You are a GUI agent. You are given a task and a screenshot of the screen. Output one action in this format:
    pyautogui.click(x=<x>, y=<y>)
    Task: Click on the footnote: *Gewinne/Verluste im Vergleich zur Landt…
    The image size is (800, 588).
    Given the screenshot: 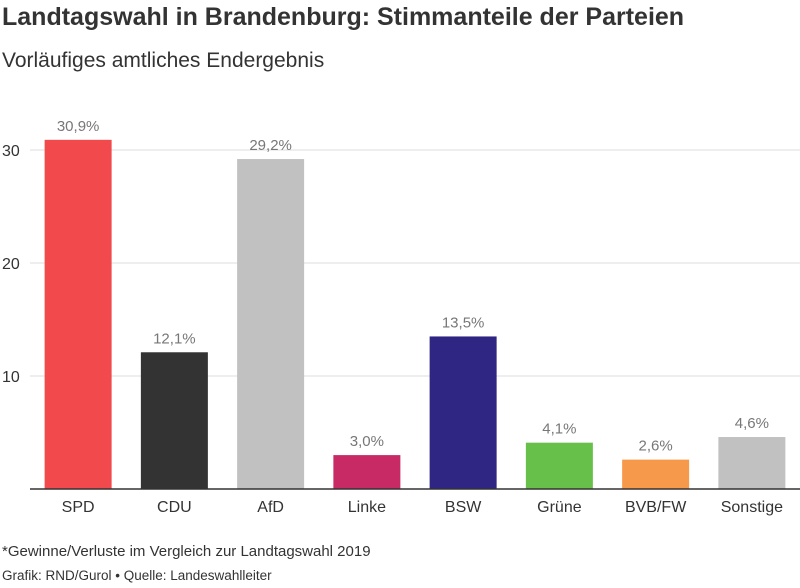 What is the action you would take?
    pyautogui.click(x=186, y=551)
    